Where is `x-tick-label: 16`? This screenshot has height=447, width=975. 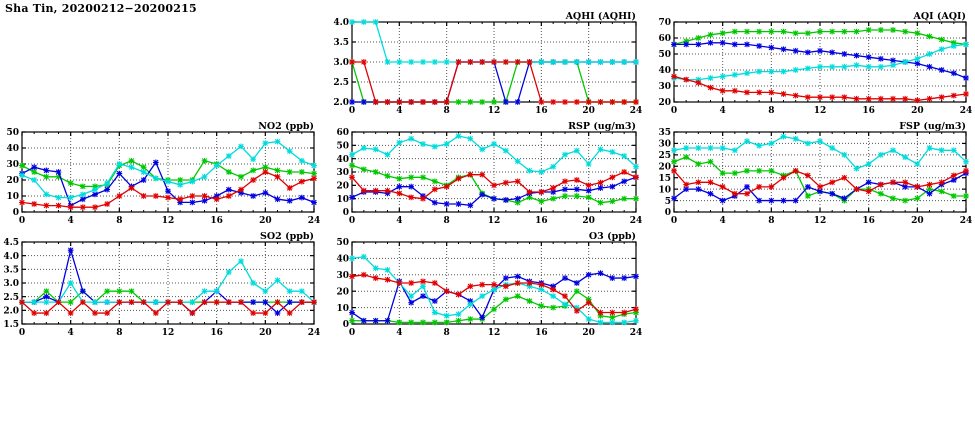
x-tick-label: 16 is located at coordinates (216, 333).